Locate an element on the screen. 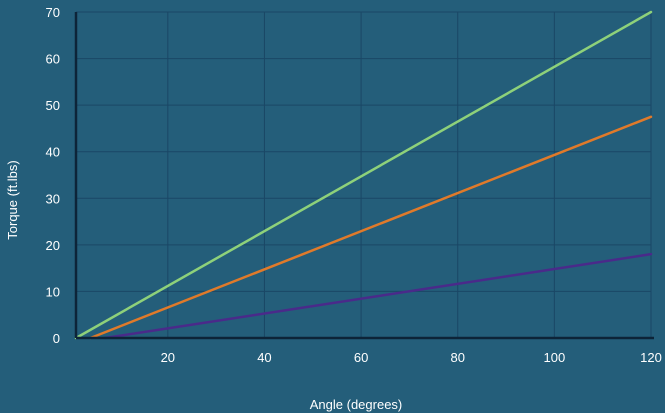 The width and height of the screenshot is (665, 413). x-tick-label: 60 is located at coordinates (361, 357).